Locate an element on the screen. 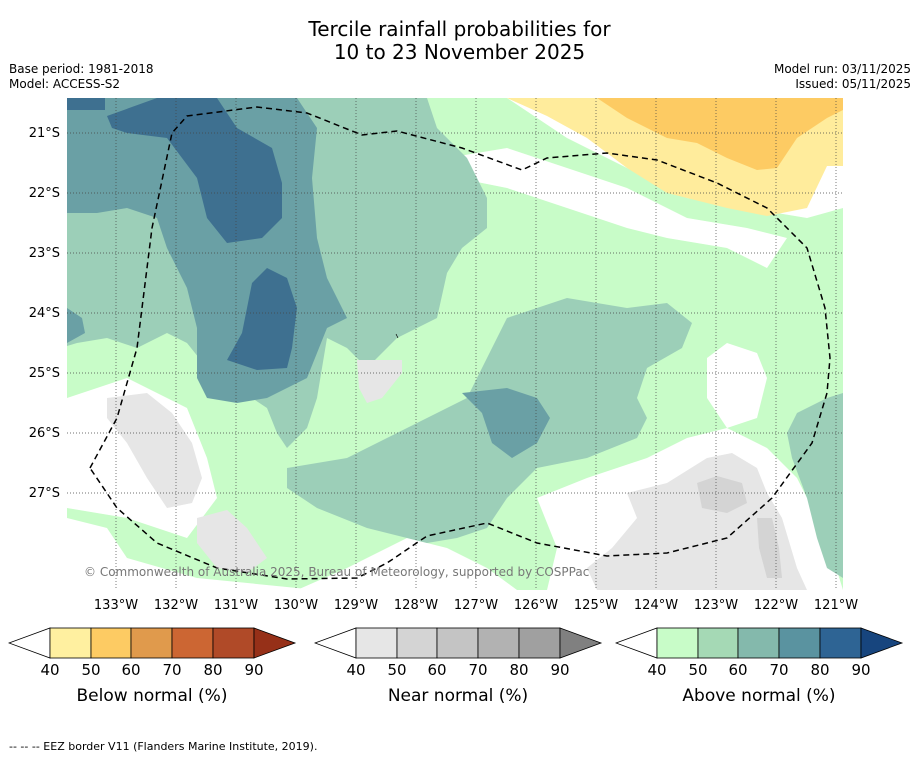 This screenshot has height=758, width=919. lon-label-126w: 126°W is located at coordinates (536, 605).